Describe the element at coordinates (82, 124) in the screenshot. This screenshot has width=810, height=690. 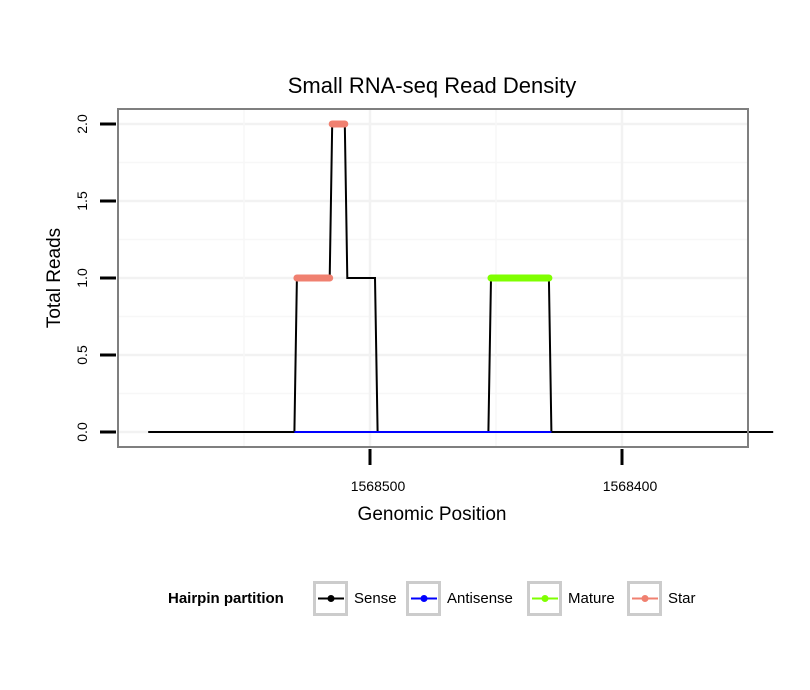
I see `y-tick-label: 2.0` at that location.